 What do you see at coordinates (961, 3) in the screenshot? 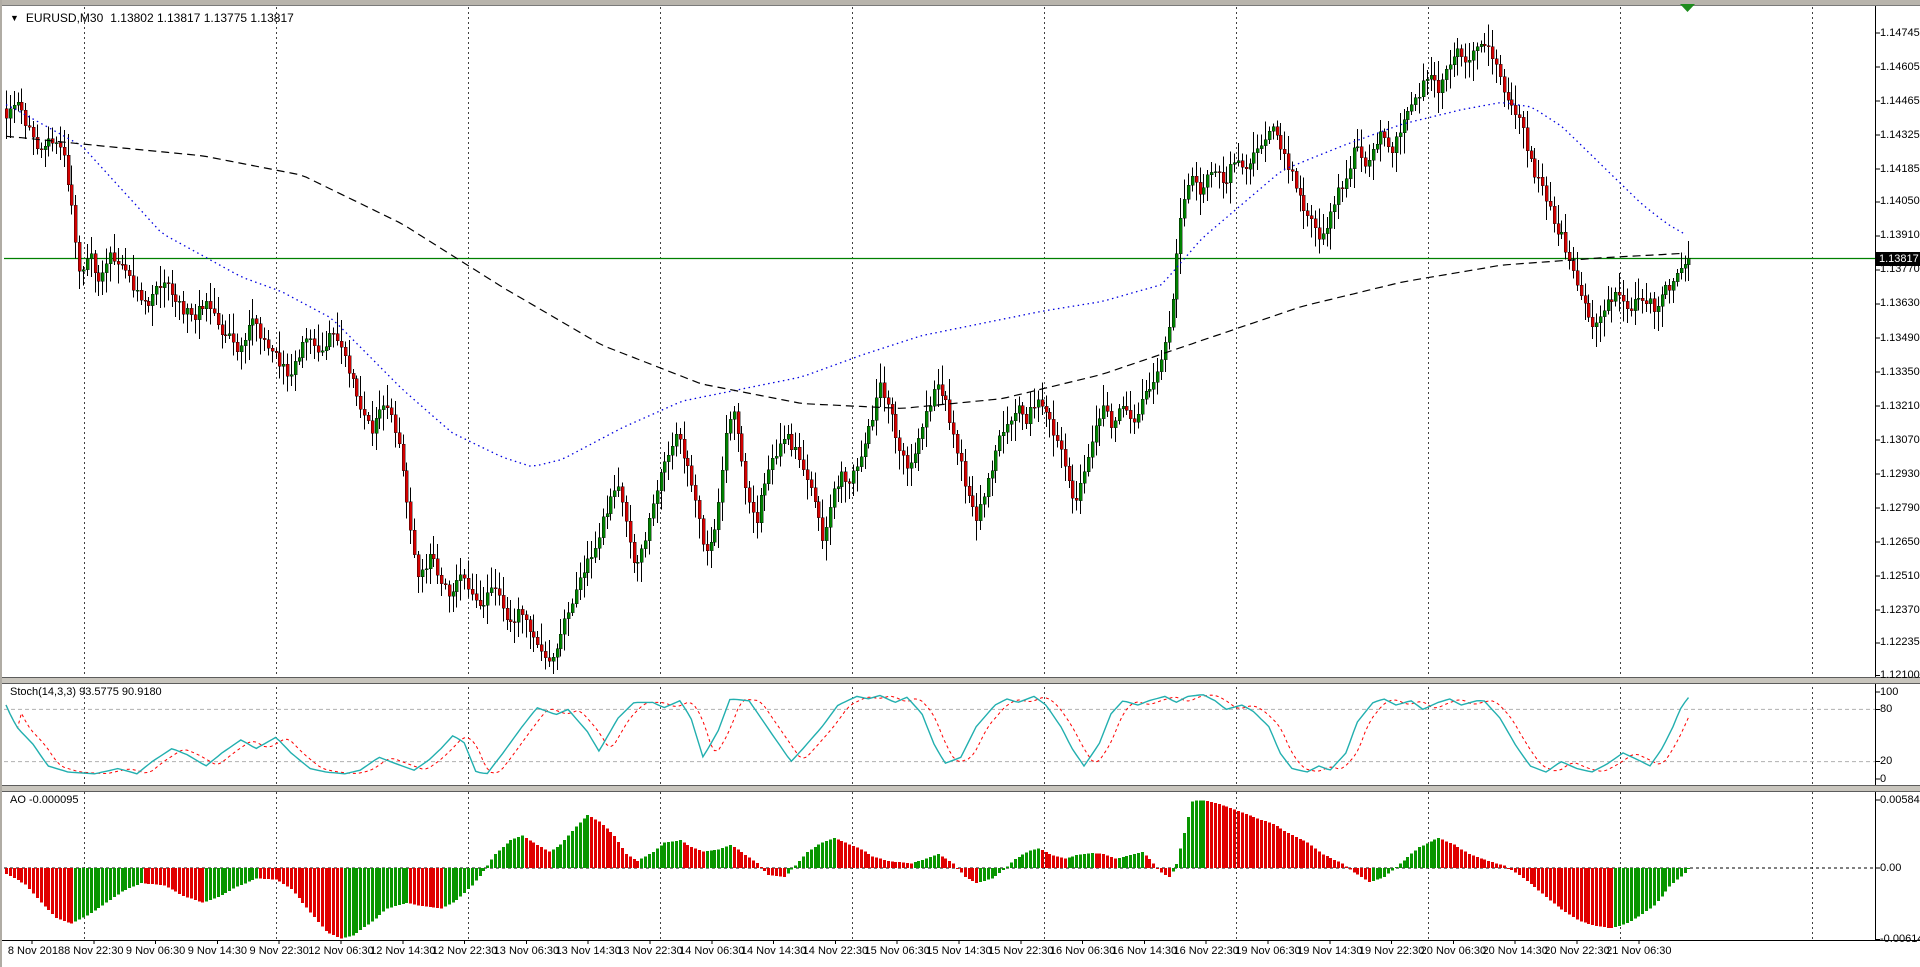
I see `window-top-strip` at bounding box center [961, 3].